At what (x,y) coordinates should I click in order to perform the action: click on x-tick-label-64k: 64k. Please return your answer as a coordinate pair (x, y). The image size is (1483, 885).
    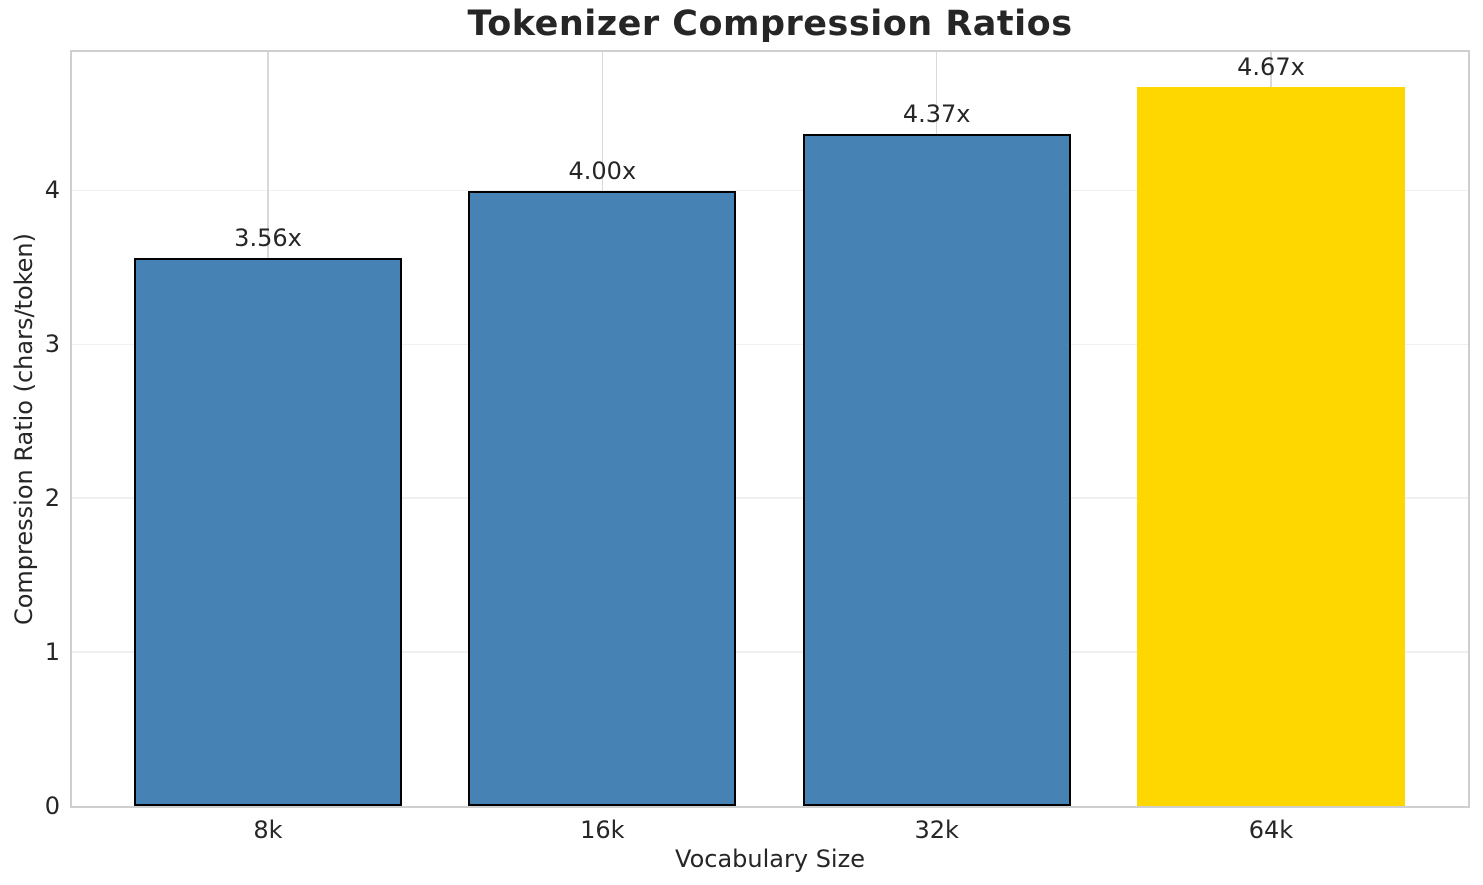
    Looking at the image, I should click on (1271, 830).